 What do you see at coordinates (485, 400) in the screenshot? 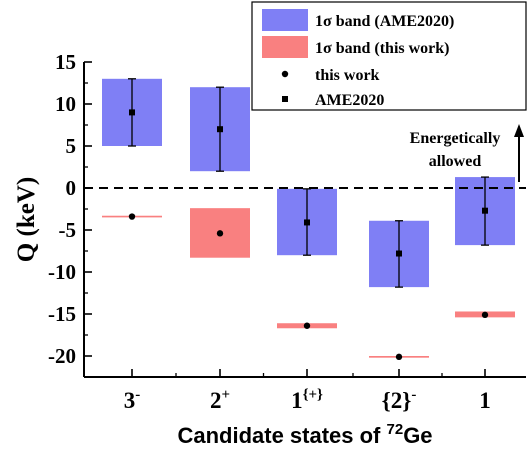
I see `x-tick-label: 1` at bounding box center [485, 400].